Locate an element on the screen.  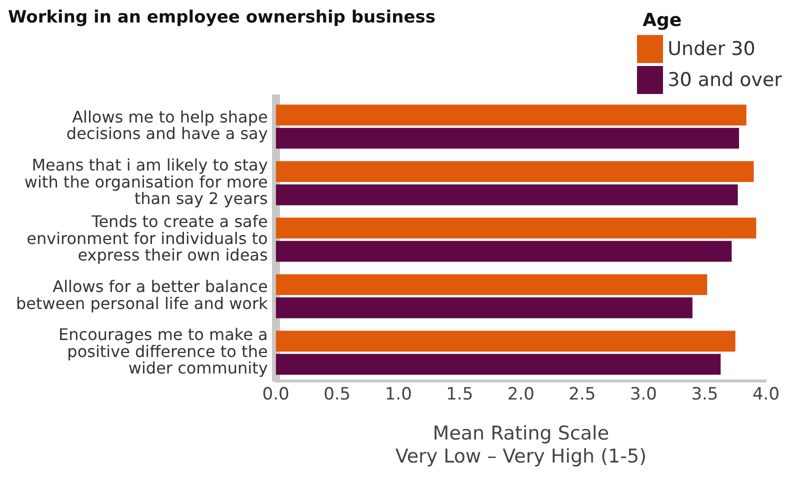
x-tick-label: 0.5 is located at coordinates (337, 394).